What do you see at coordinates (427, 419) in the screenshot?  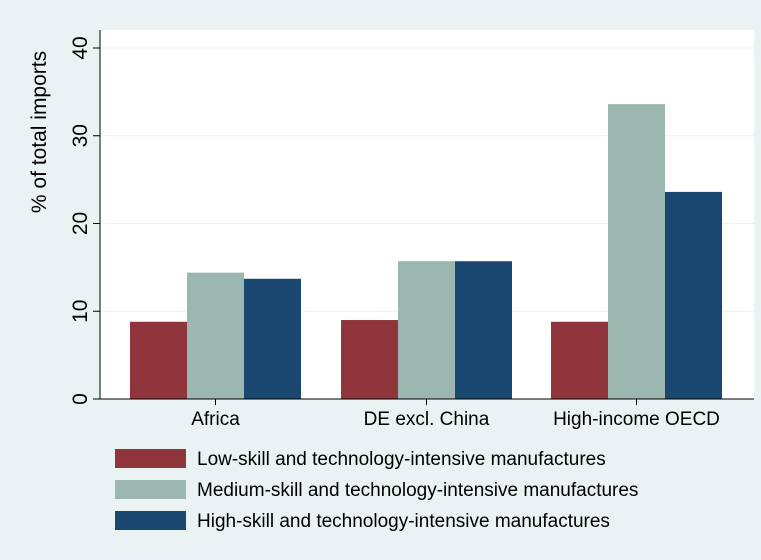 I see `x-tick-label: DE excl. China` at bounding box center [427, 419].